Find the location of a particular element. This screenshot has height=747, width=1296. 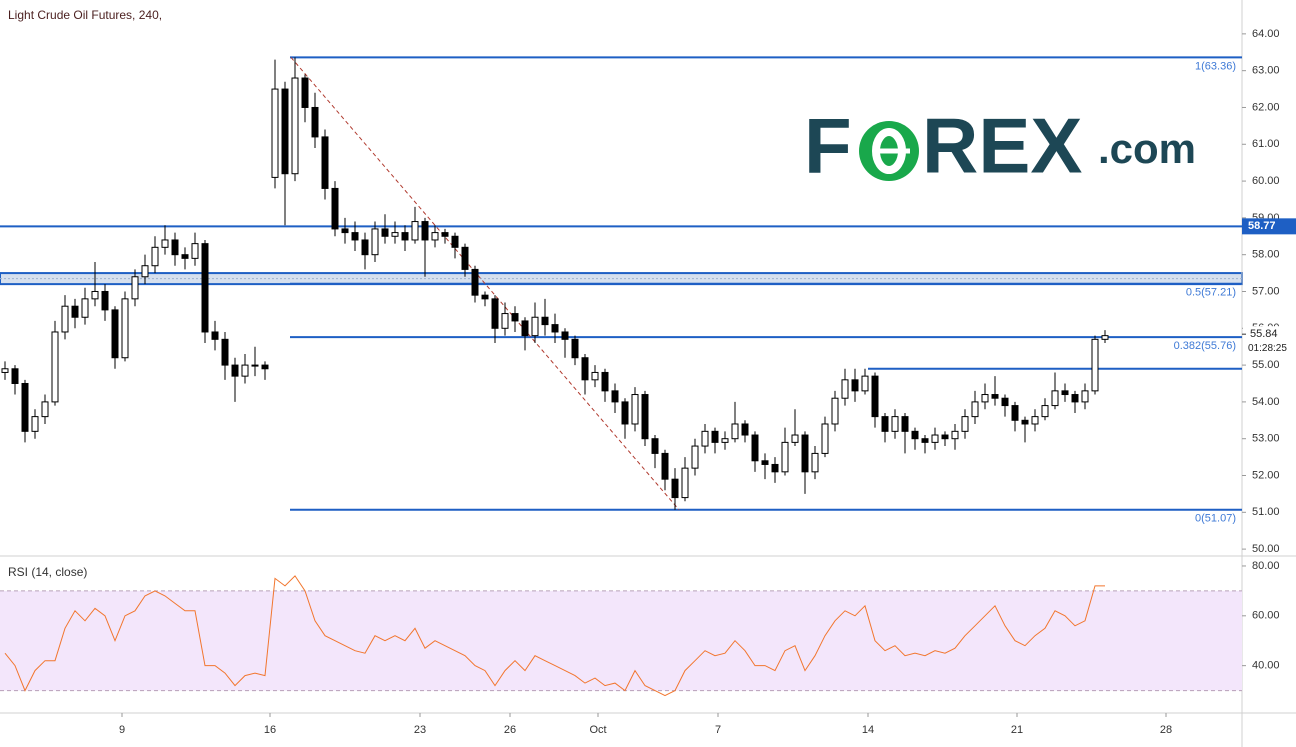

x-tick-label: 28 is located at coordinates (1166, 730).